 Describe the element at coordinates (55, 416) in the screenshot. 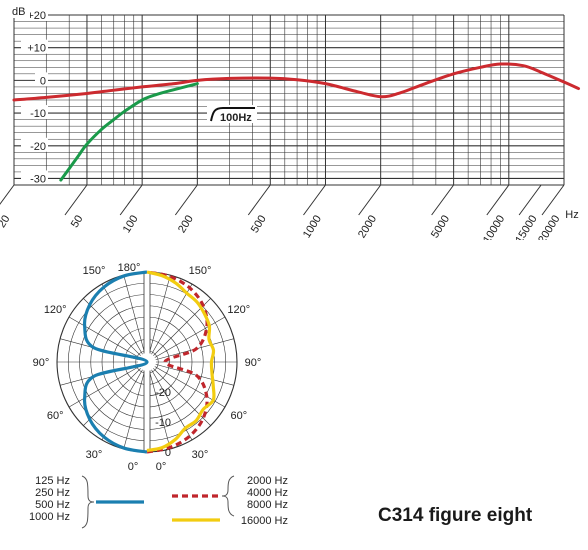

I see `angle-label-left: 60°` at that location.